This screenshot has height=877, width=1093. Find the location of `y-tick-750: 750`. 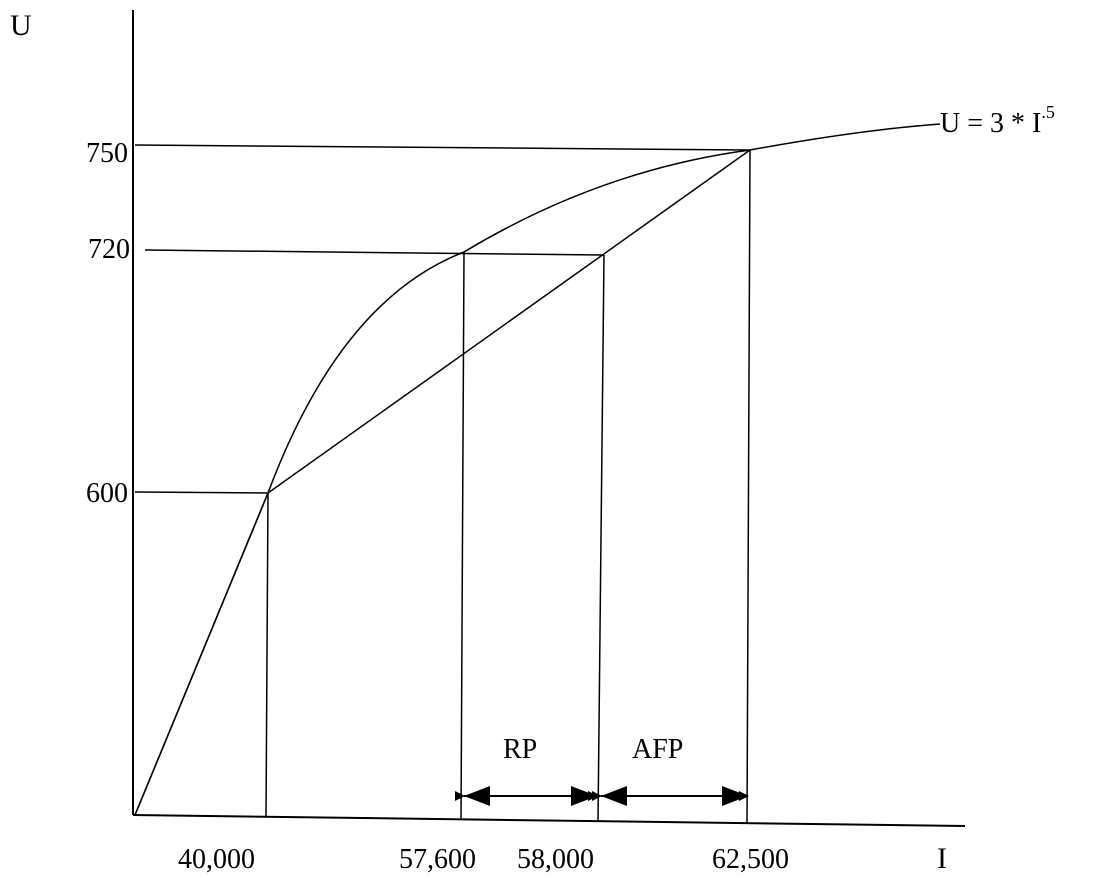

y-tick-750: 750 is located at coordinates (107, 153).